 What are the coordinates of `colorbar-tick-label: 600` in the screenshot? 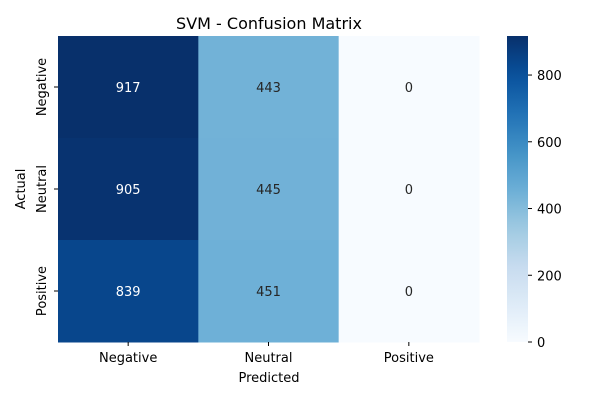 It's located at (549, 143).